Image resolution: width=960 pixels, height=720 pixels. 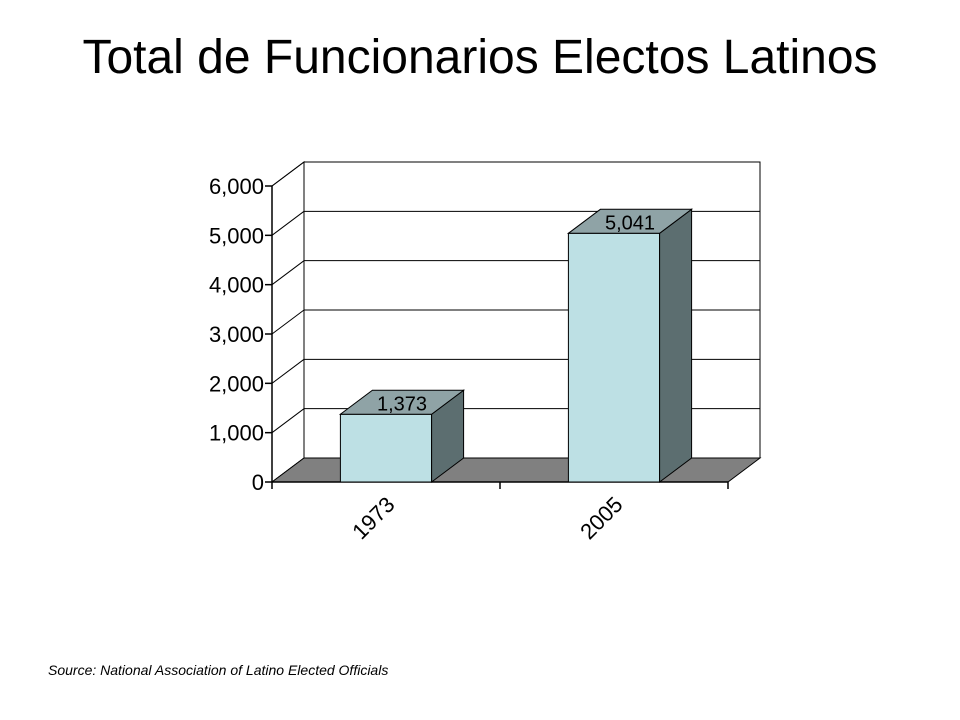 I want to click on data-label-1973: 1,373, so click(x=402, y=404).